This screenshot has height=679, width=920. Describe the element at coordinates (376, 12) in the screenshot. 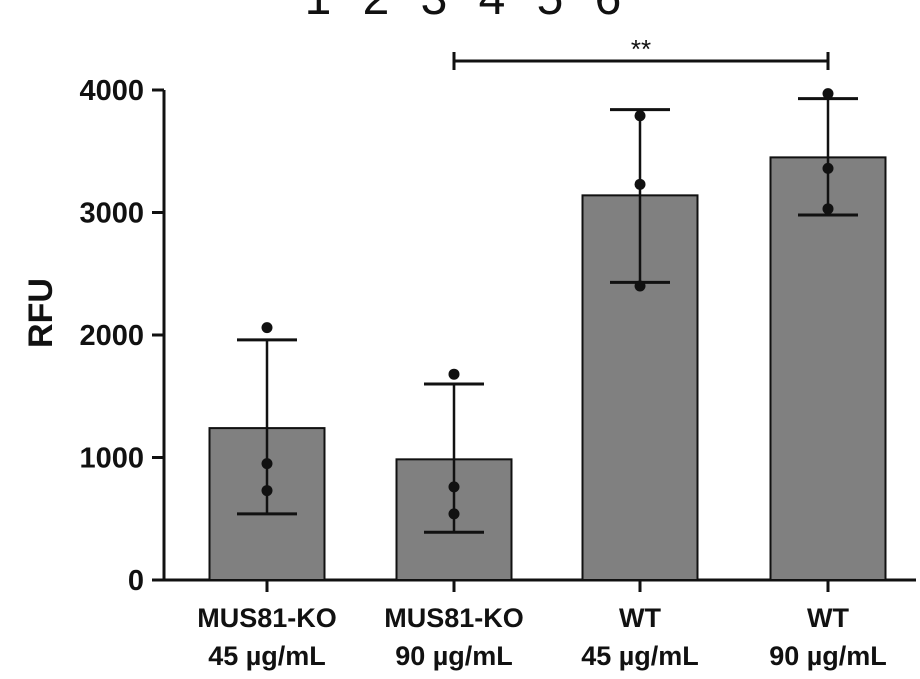

I see `top-glyph: 2` at that location.